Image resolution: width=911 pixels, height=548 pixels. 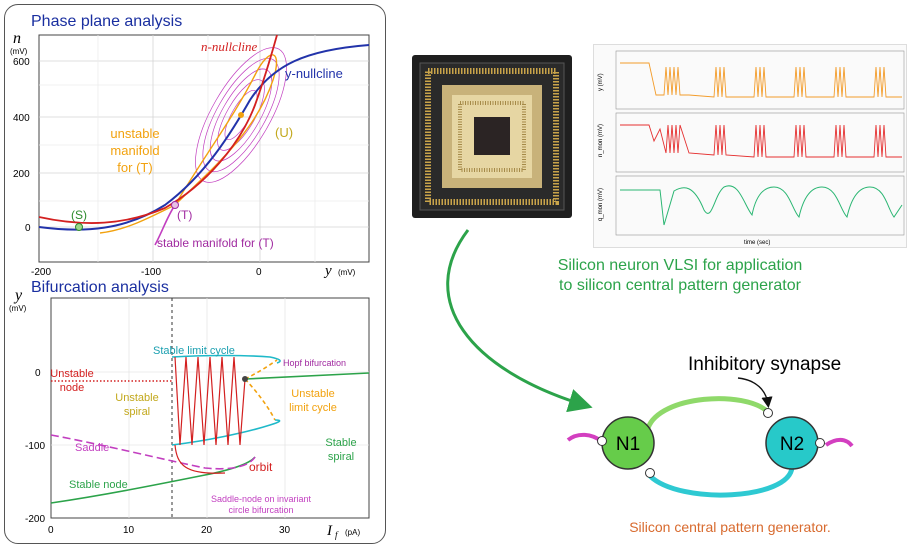 What do you see at coordinates (768, 413) in the screenshot?
I see `n2-top-terminal` at bounding box center [768, 413].